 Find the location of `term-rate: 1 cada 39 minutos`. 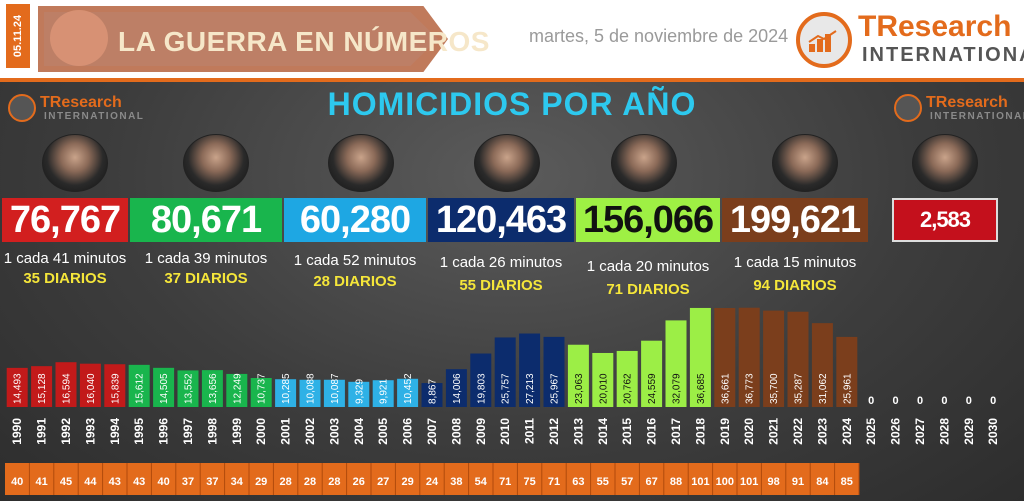

term-rate: 1 cada 39 minutos is located at coordinates (206, 258).